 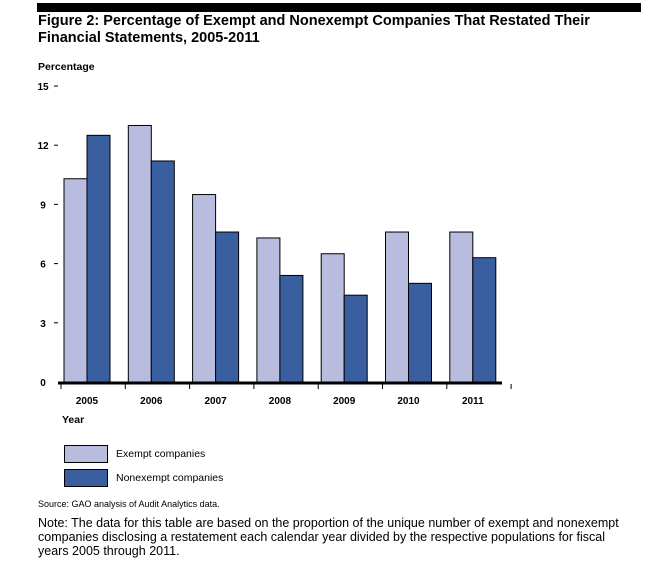 I want to click on x-tick-label: 2006, so click(x=151, y=401).